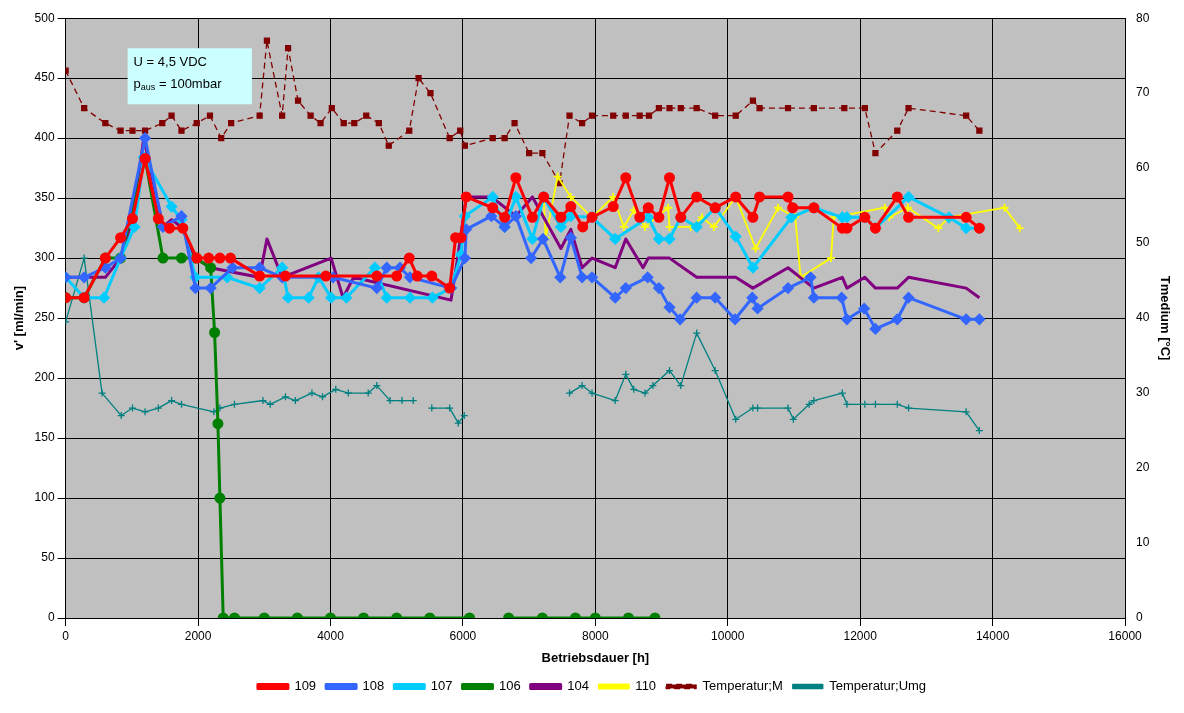  What do you see at coordinates (441, 686) in the screenshot?
I see `legend-label: 107` at bounding box center [441, 686].